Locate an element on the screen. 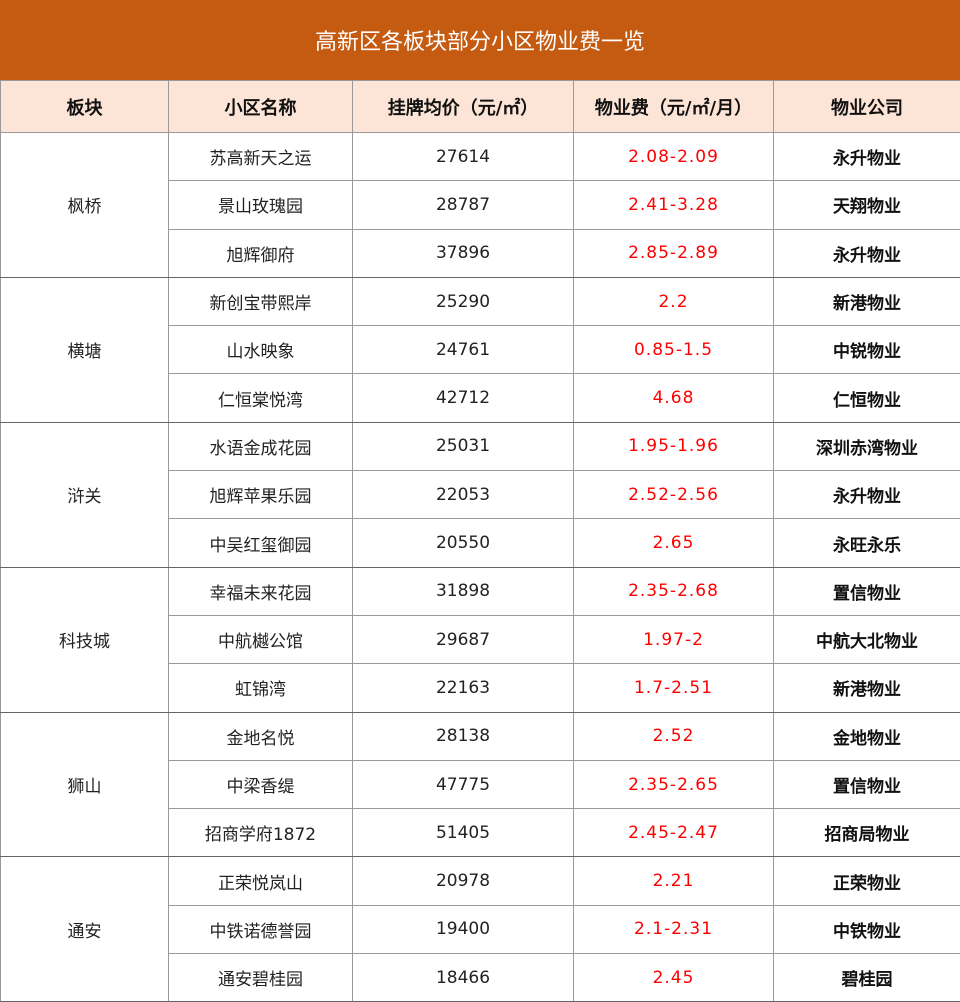 Image resolution: width=960 pixels, height=1002 pixels. fee-cell: 4.68 is located at coordinates (674, 398).